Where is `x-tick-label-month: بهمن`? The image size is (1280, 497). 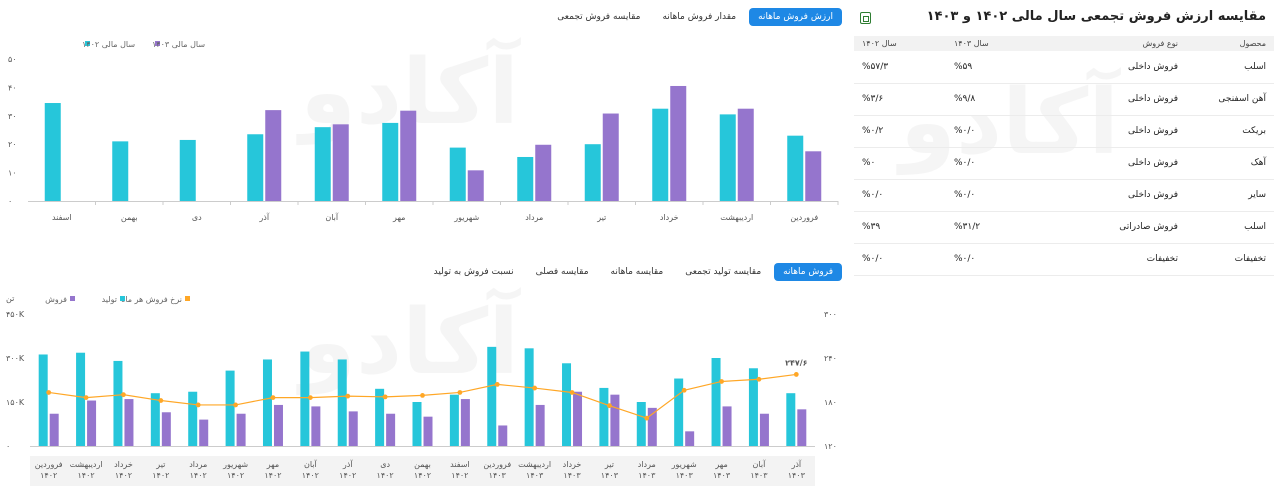 x-tick-label-month: بهمن is located at coordinates (422, 464).